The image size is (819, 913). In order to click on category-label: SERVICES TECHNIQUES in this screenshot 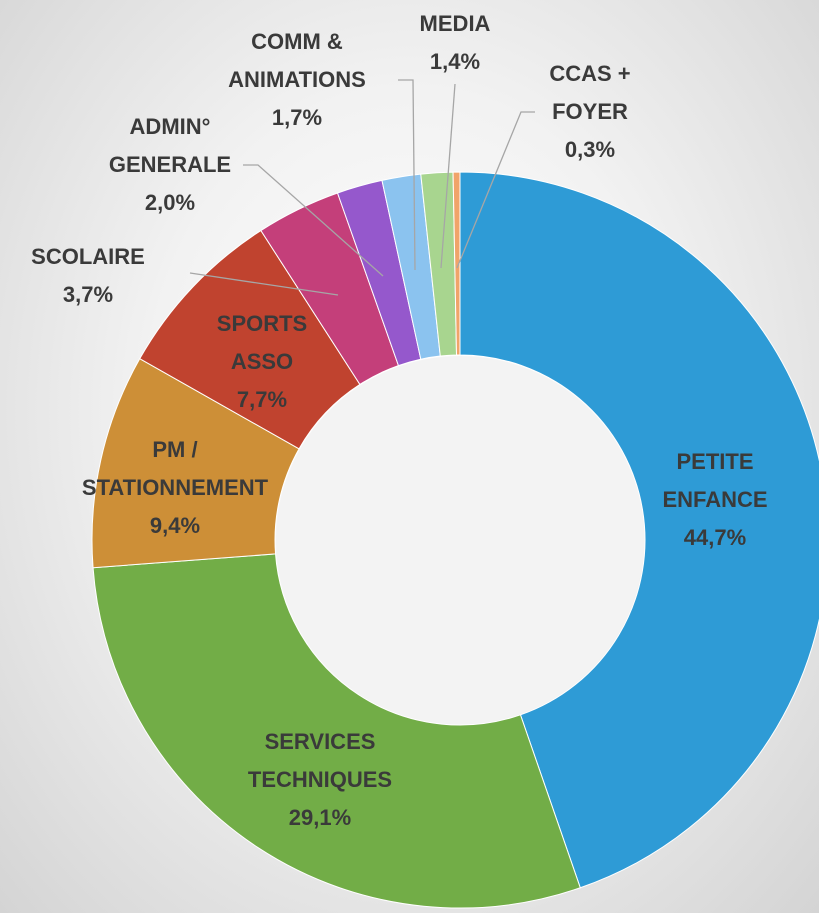, I will do `click(320, 760)`.